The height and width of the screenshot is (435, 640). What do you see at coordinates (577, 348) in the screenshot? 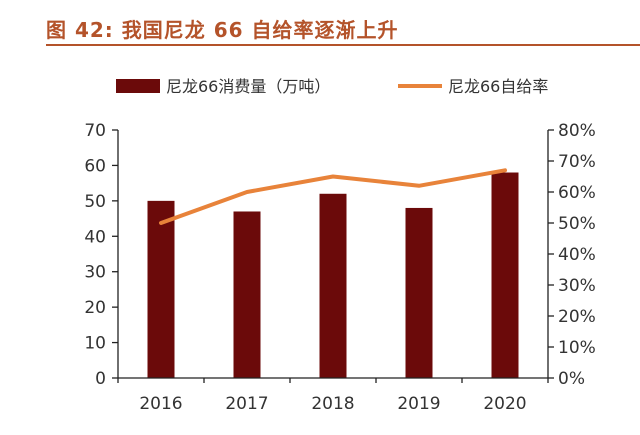
I see `right-tick-label: 10%` at bounding box center [577, 348].